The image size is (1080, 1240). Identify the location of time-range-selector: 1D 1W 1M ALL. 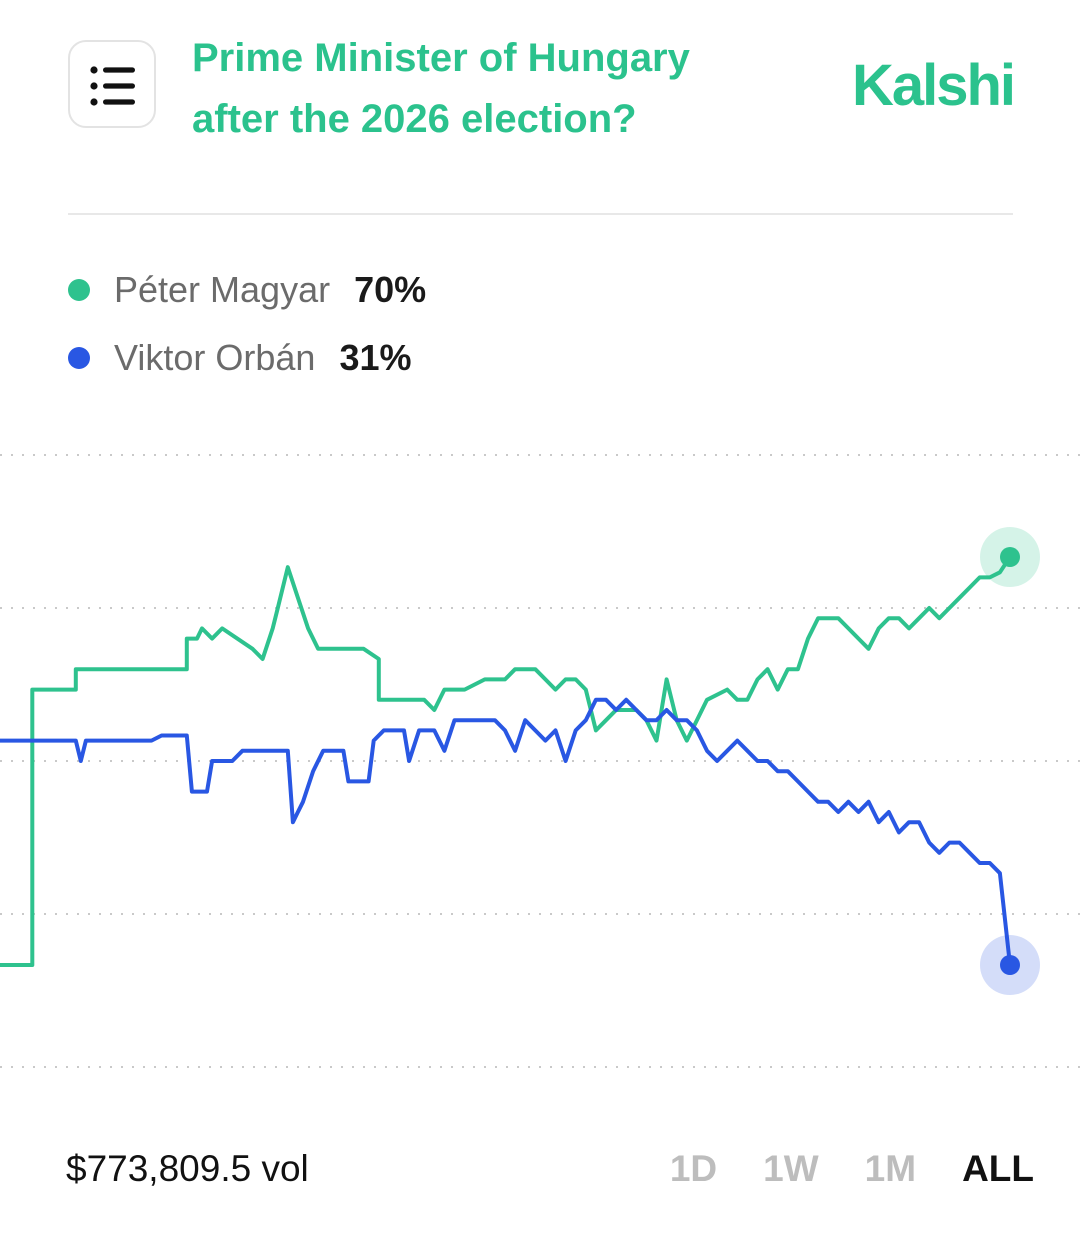
(829, 1169).